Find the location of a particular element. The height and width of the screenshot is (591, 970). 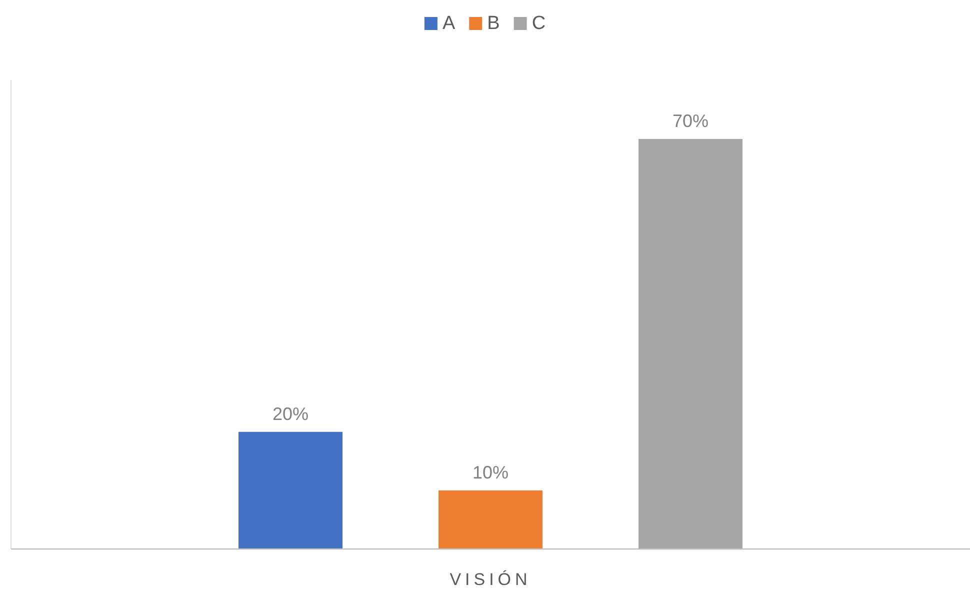

data-label: 20% is located at coordinates (290, 414).